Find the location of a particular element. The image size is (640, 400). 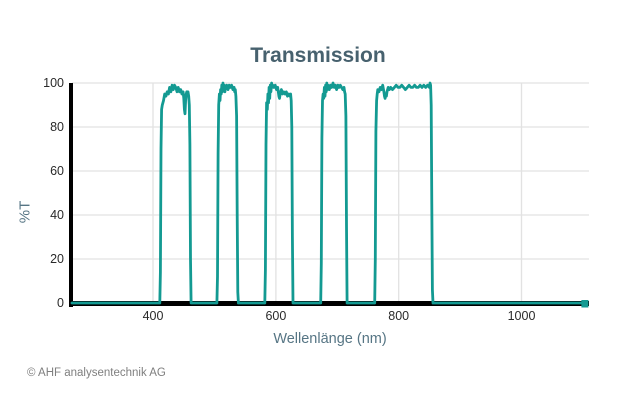

x-tick-label: 800 is located at coordinates (399, 316).